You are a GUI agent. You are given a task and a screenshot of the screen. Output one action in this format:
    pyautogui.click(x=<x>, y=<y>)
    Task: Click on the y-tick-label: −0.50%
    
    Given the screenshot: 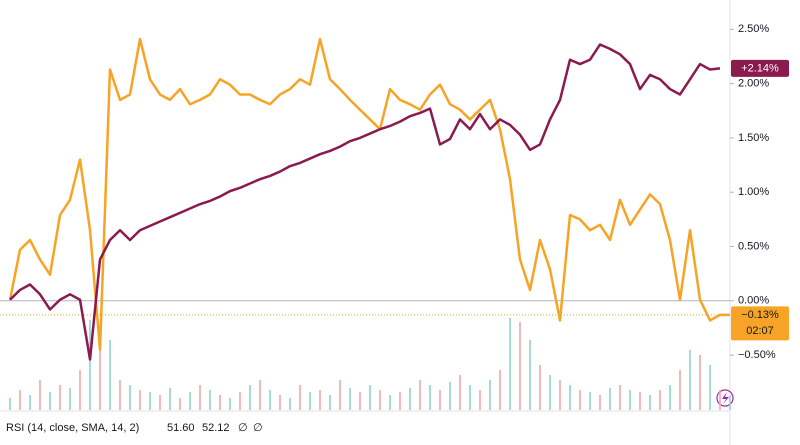 What is the action you would take?
    pyautogui.click(x=757, y=355)
    